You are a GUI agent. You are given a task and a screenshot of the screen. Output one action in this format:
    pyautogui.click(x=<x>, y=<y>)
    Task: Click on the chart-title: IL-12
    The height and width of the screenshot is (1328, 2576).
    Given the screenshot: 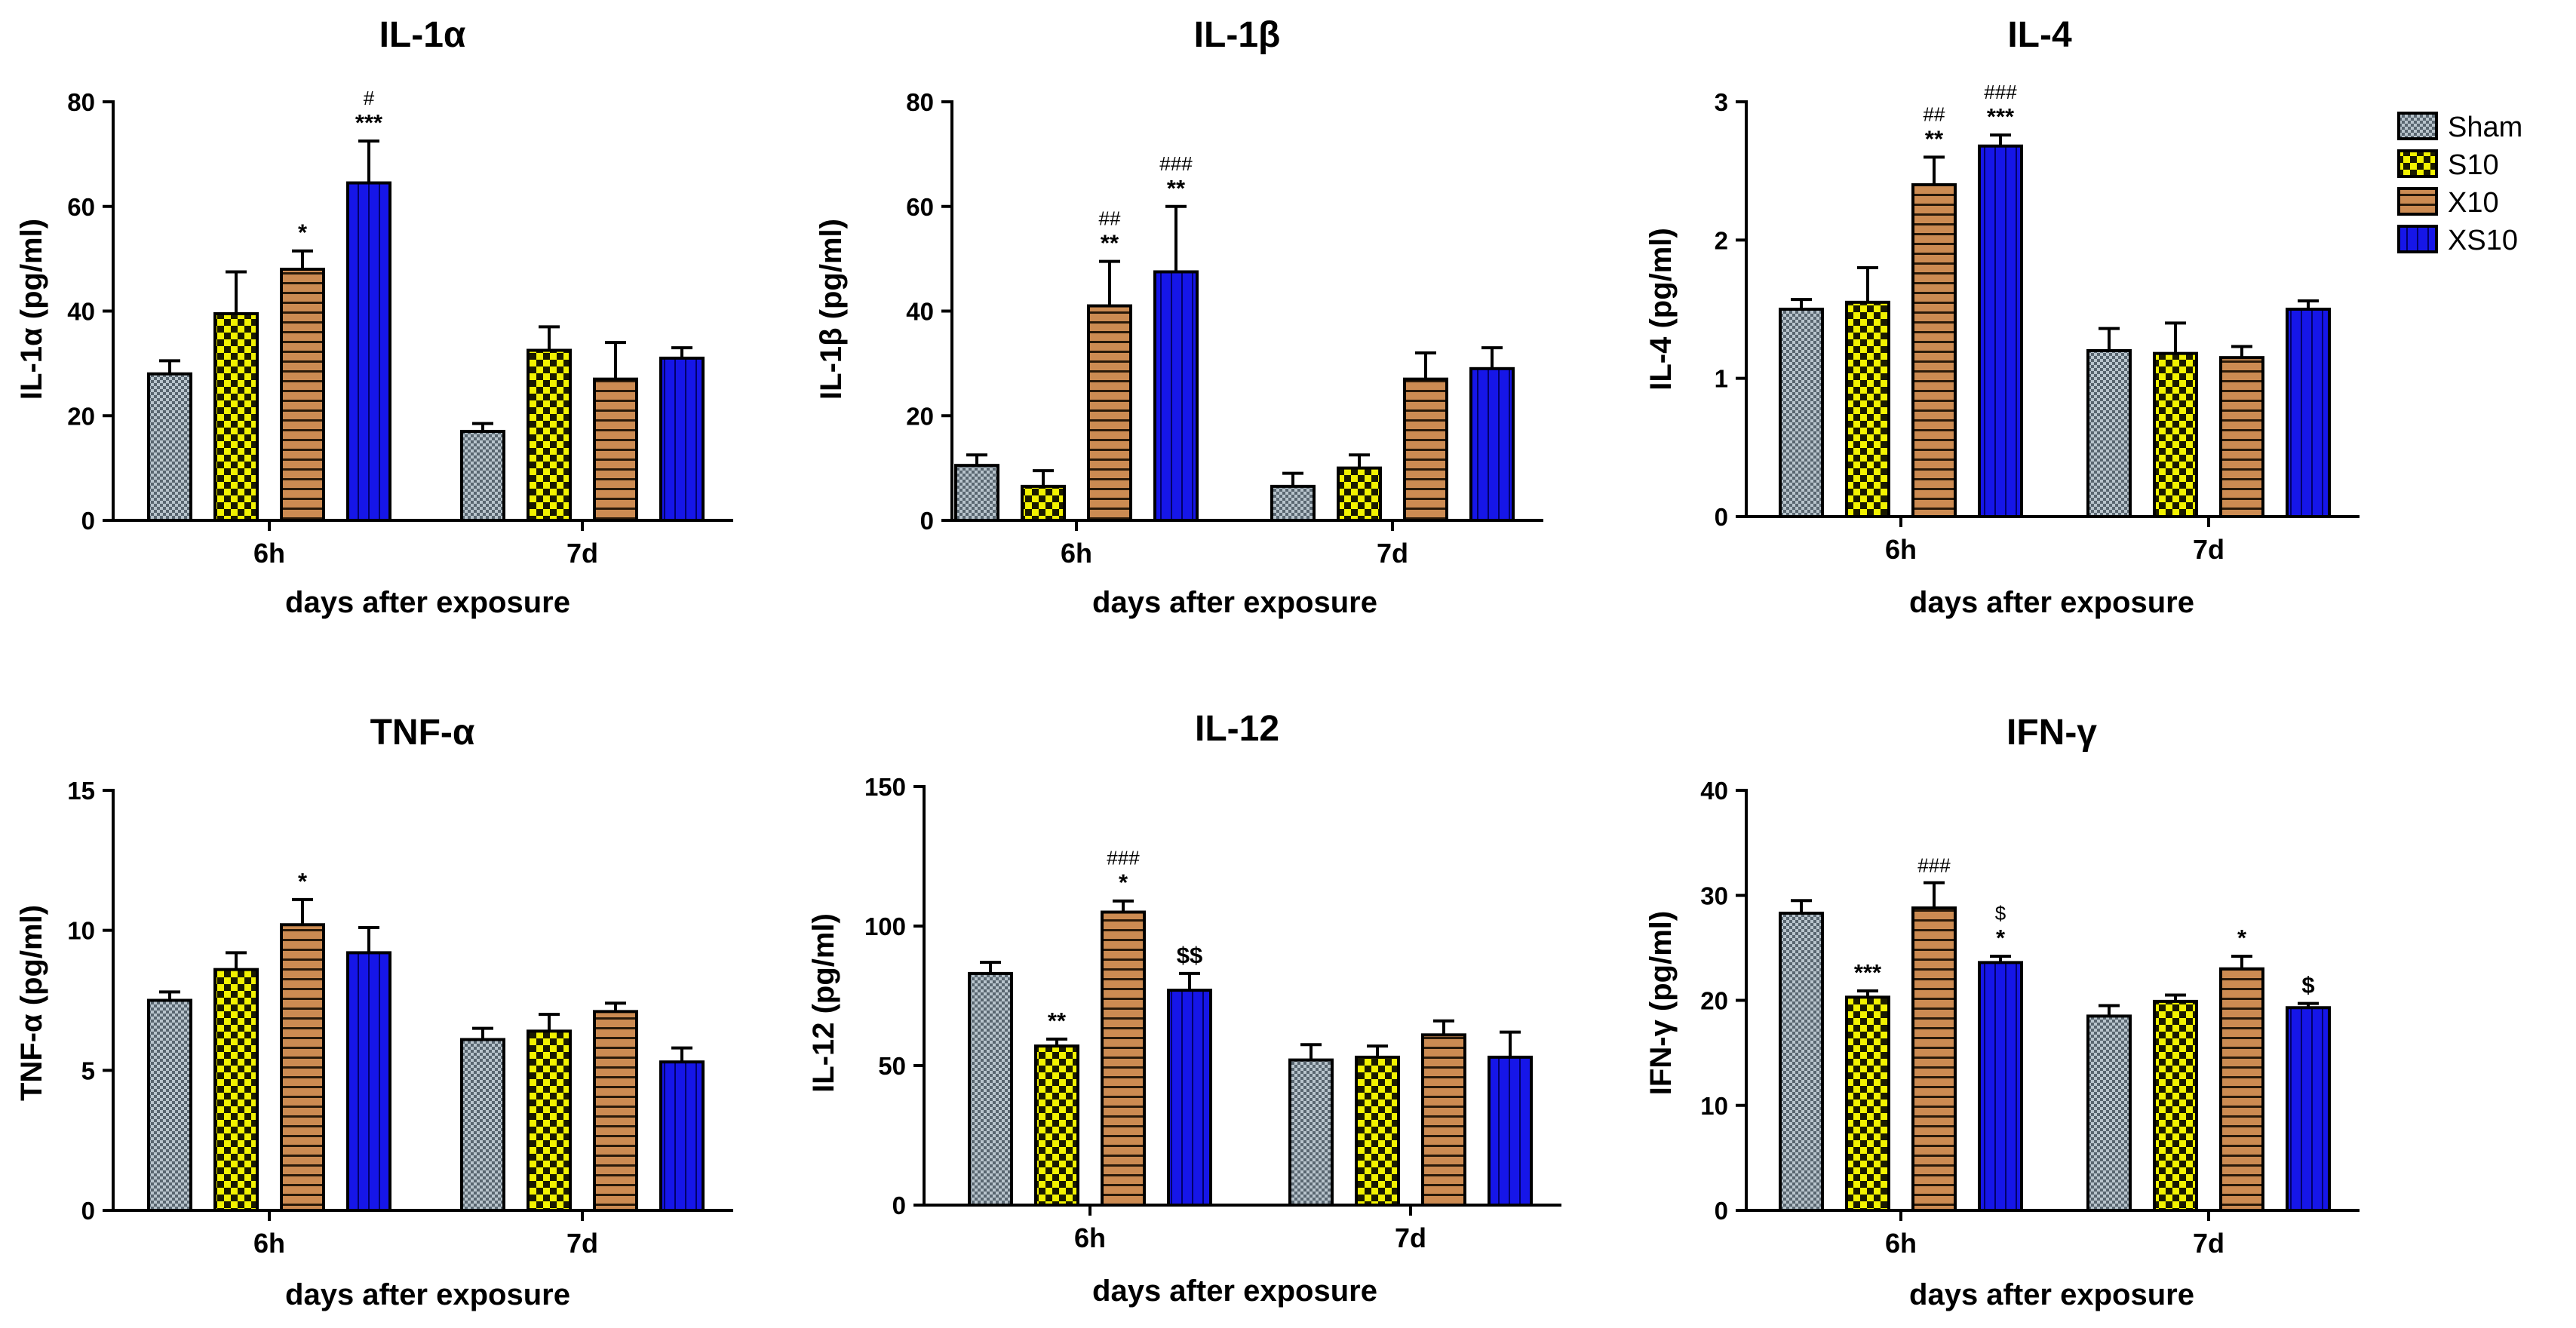 What is the action you would take?
    pyautogui.click(x=1237, y=729)
    